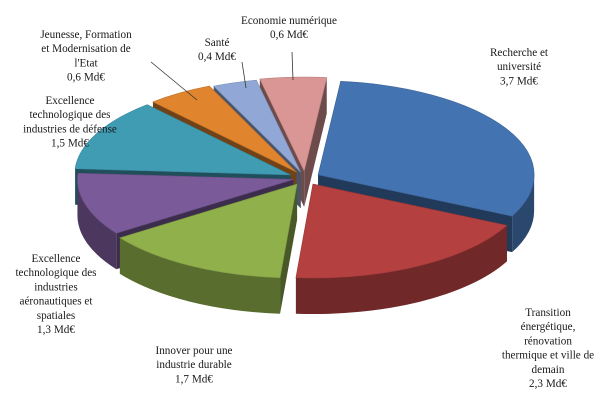 Image resolution: width=613 pixels, height=402 pixels. What do you see at coordinates (548, 370) in the screenshot?
I see `slice-label-line: demain` at bounding box center [548, 370].